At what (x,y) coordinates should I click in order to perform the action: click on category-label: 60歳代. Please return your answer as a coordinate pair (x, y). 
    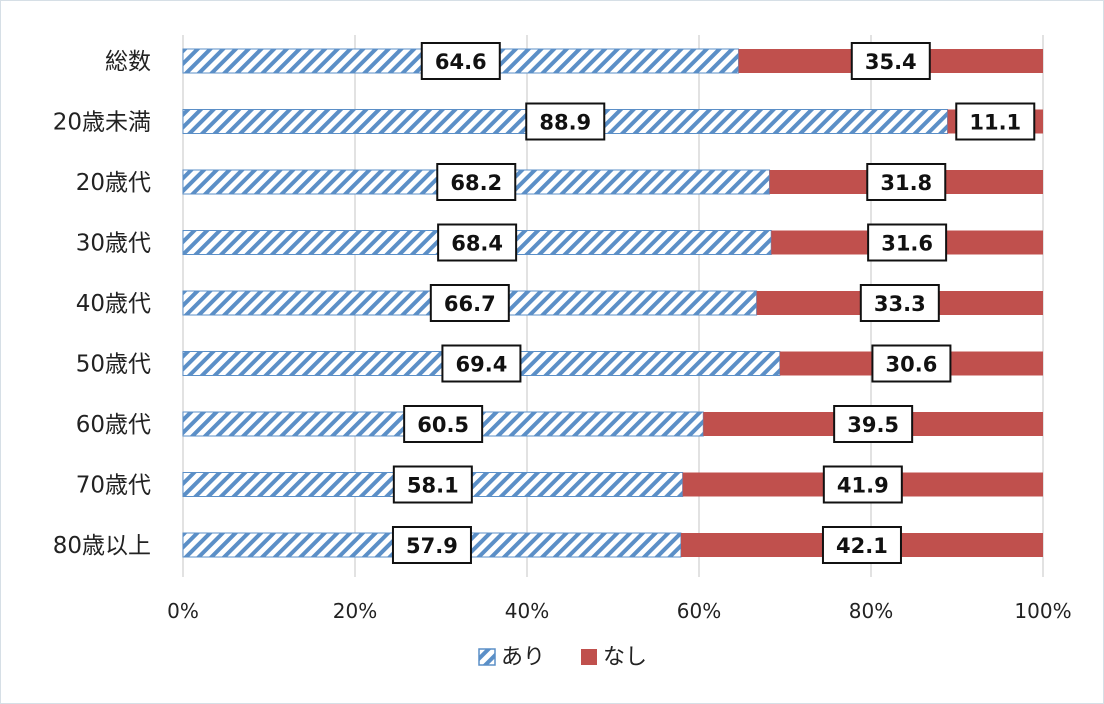
    Looking at the image, I should click on (113, 425).